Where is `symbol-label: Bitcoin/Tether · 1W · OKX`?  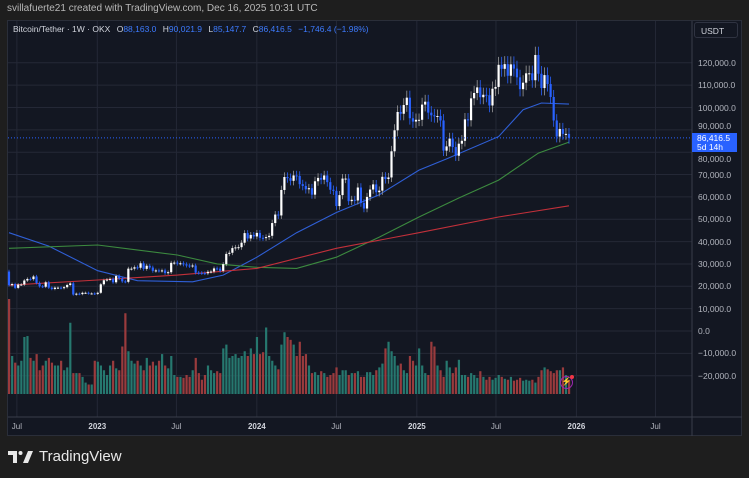 symbol-label: Bitcoin/Tether · 1W · OKX is located at coordinates (62, 29).